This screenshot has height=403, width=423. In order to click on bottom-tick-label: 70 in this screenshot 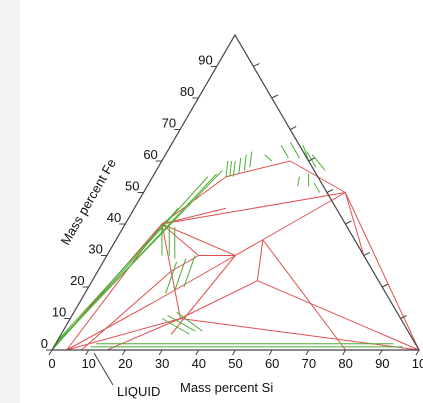, I will do `click(309, 363)`.